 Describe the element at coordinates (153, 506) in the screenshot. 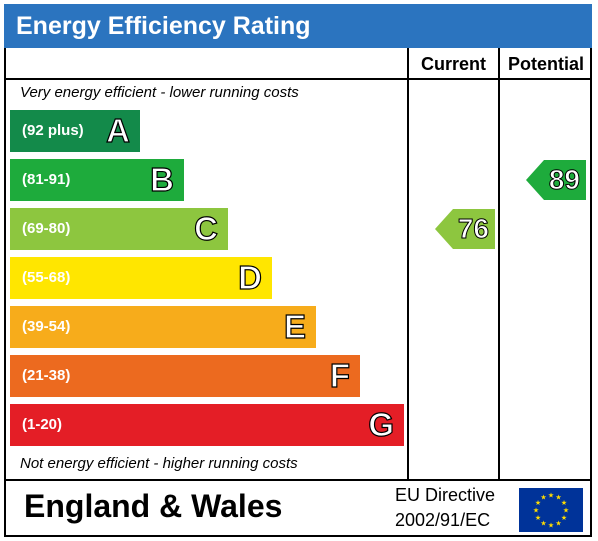

I see `footer-region-label: England & Wales` at that location.